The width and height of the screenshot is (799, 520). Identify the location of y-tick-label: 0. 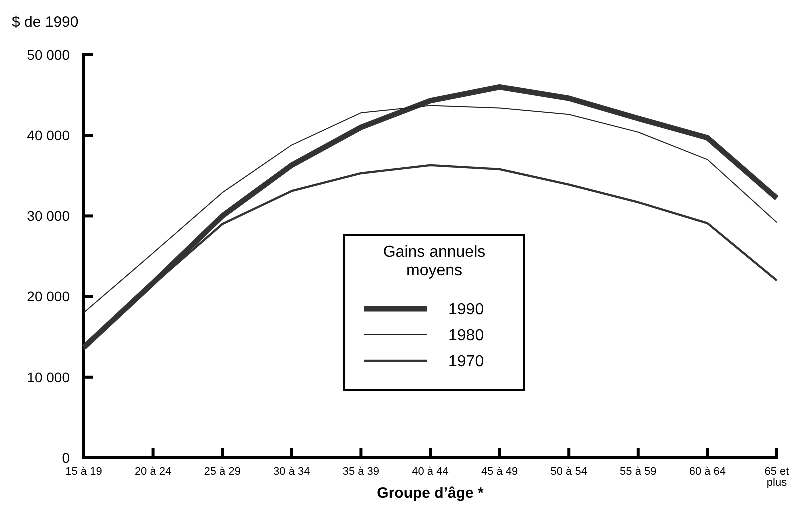
(66, 458).